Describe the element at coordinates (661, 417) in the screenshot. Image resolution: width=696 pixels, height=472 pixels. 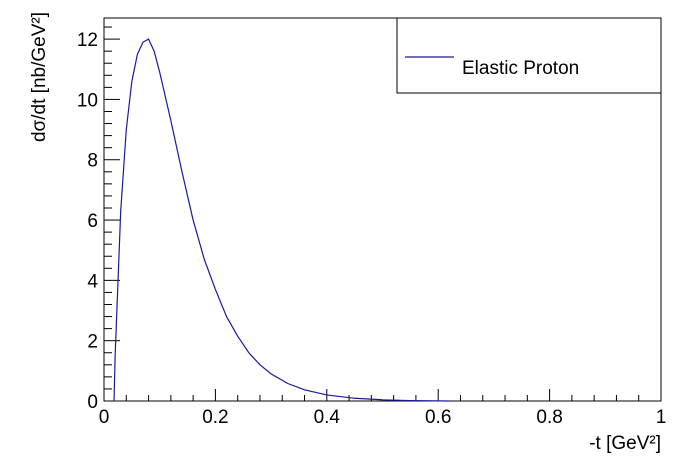
I see `x-tick-label: 1` at that location.